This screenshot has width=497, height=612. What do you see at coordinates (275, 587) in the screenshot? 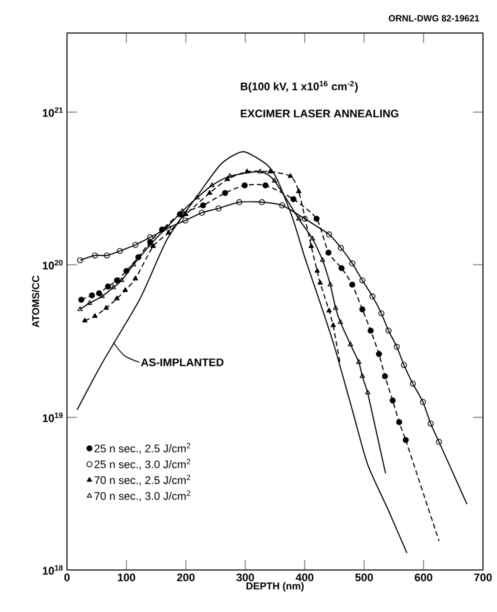
I see `x-axis-title: DEPTH (nm)` at bounding box center [275, 587].